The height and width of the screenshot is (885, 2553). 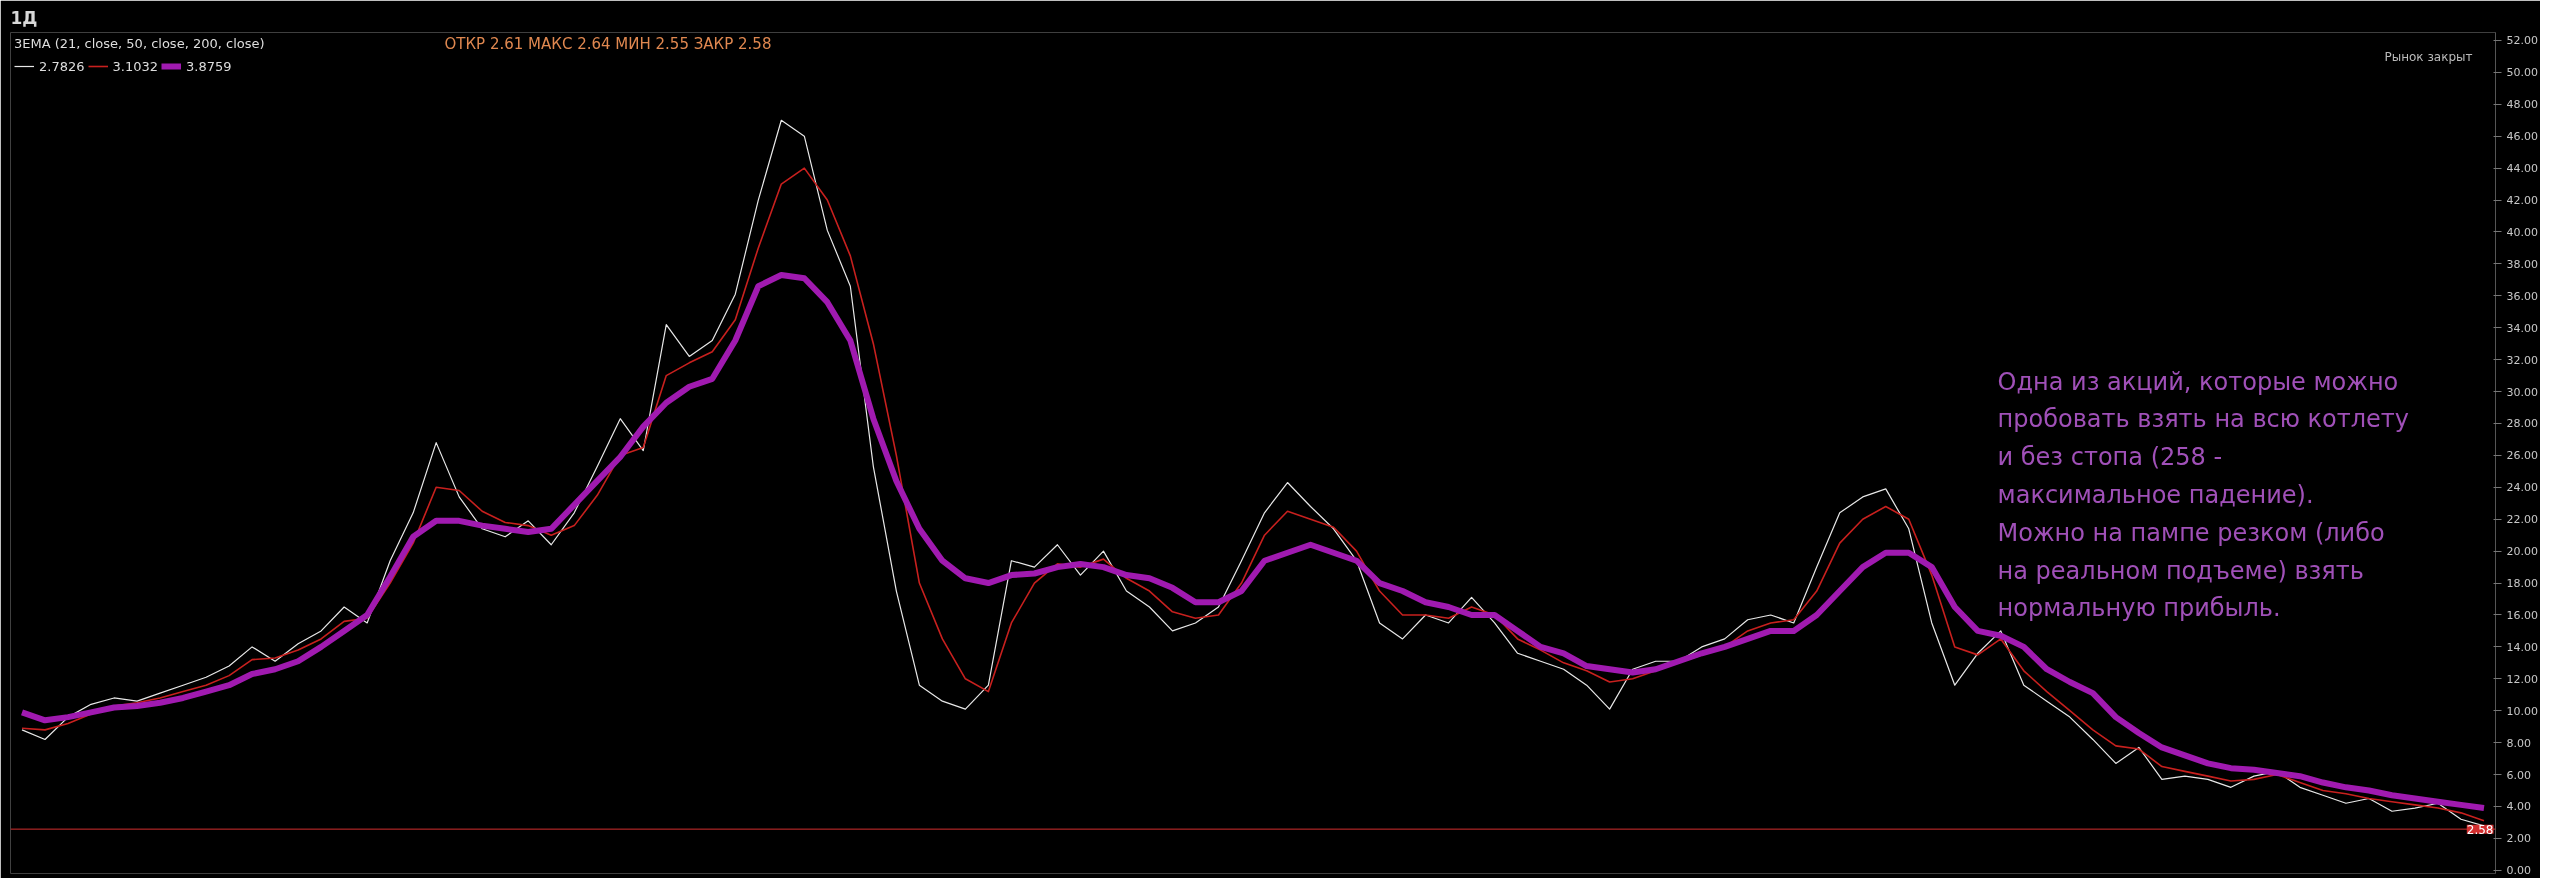 What do you see at coordinates (2518, 807) in the screenshot?
I see `y-tick-label: 4.00` at bounding box center [2518, 807].